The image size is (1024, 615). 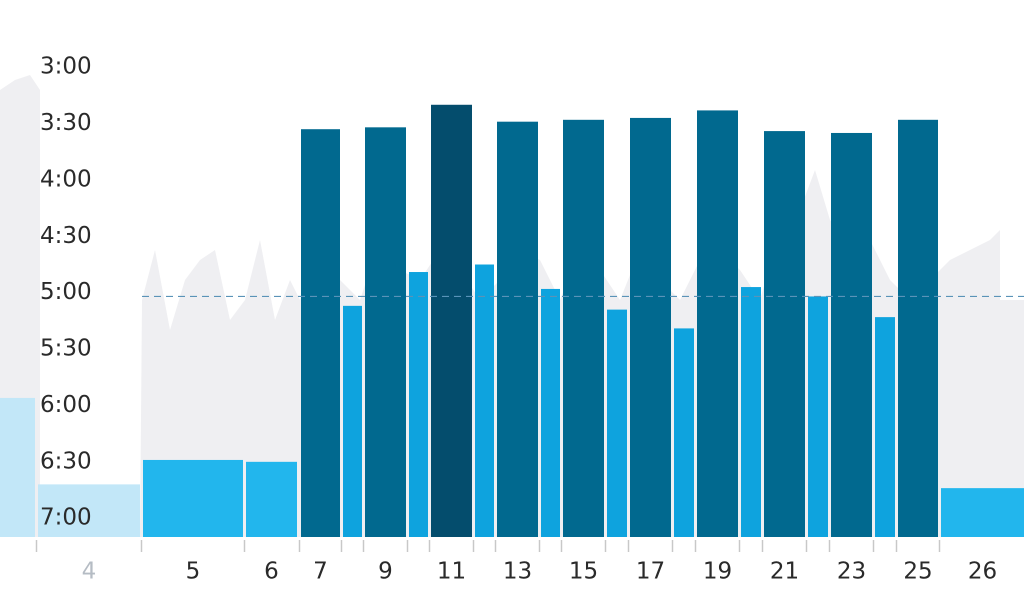 I want to click on y-tick-label: 6:00, so click(x=66, y=405).